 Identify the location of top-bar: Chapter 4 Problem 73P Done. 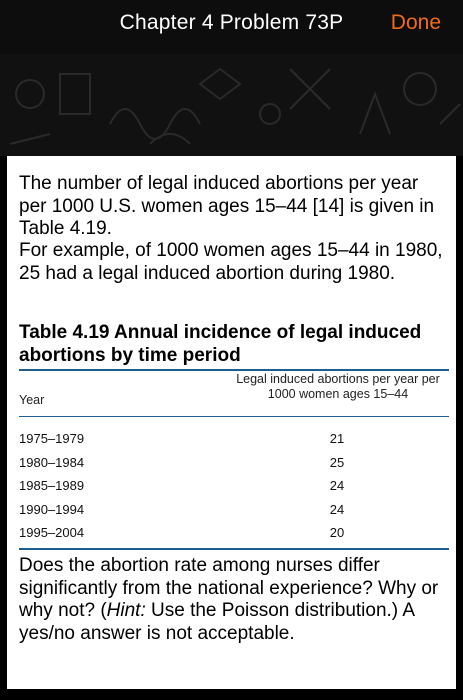
(231, 27).